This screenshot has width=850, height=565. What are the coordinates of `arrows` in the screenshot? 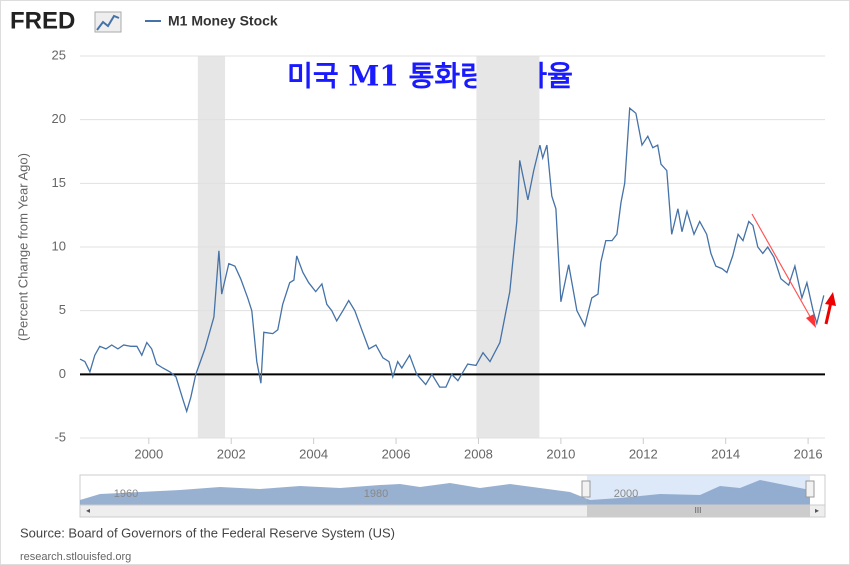 It's located at (793, 270).